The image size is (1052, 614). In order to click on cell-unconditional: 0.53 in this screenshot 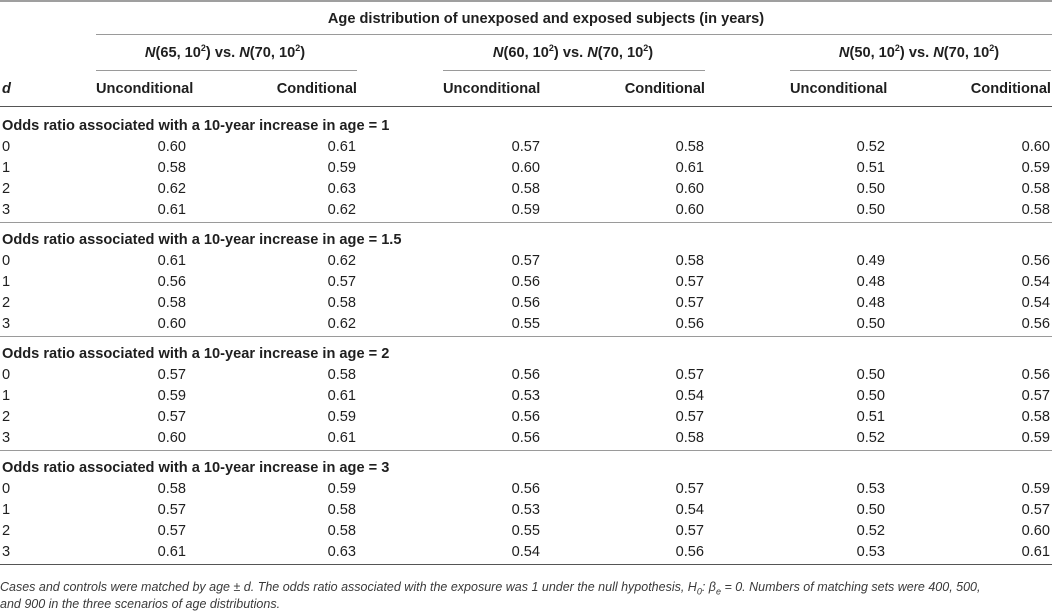, I will do `click(870, 552)`.